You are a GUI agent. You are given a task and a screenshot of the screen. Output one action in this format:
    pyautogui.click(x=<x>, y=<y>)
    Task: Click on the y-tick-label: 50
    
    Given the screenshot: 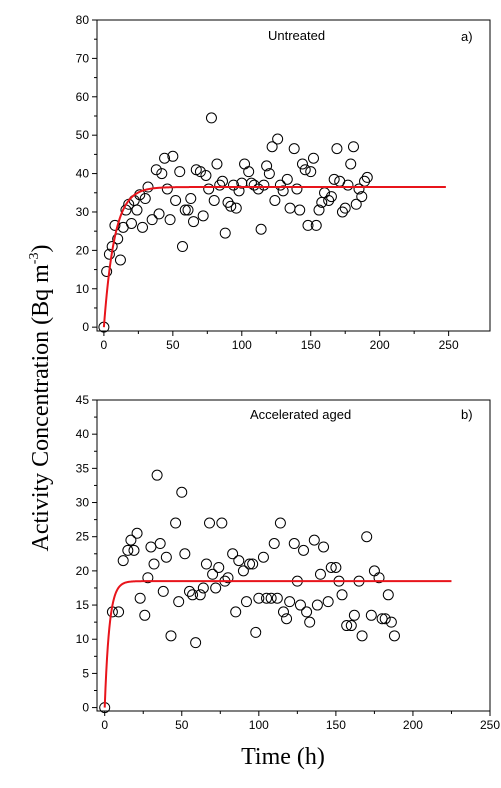 What is the action you would take?
    pyautogui.click(x=83, y=135)
    